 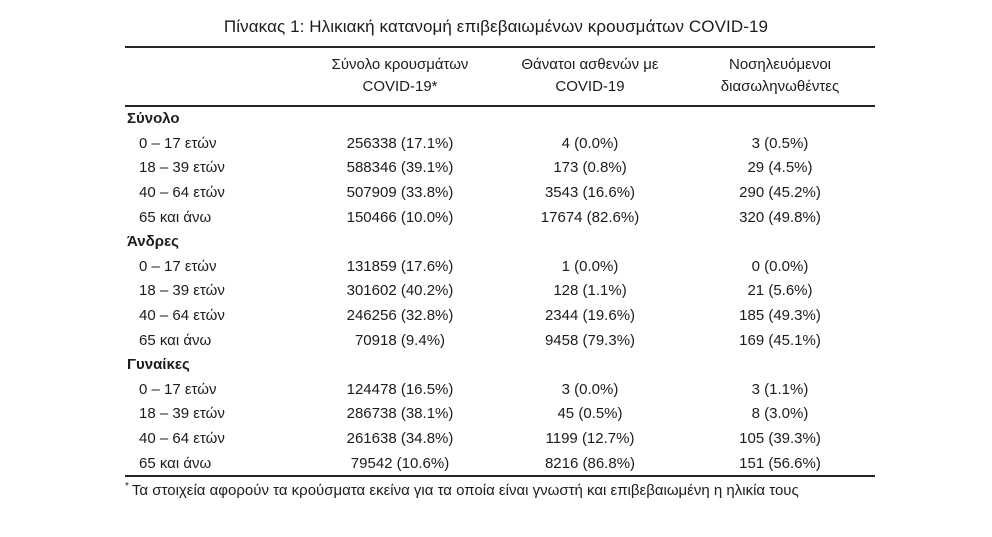 I want to click on intubated-cell: 151 (56.6%), so click(x=780, y=464).